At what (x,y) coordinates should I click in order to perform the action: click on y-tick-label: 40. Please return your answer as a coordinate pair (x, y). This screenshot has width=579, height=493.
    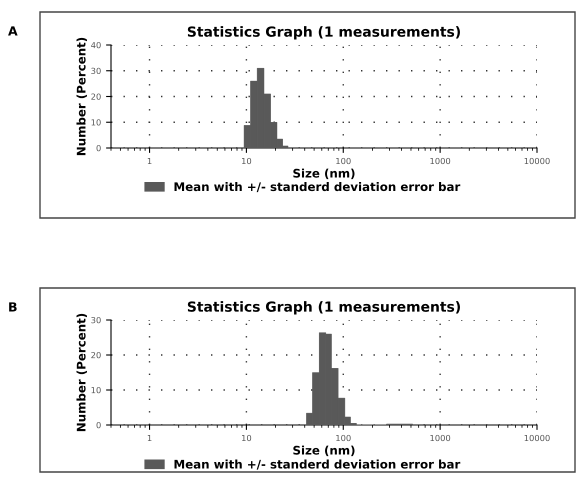
    Looking at the image, I should click on (96, 45).